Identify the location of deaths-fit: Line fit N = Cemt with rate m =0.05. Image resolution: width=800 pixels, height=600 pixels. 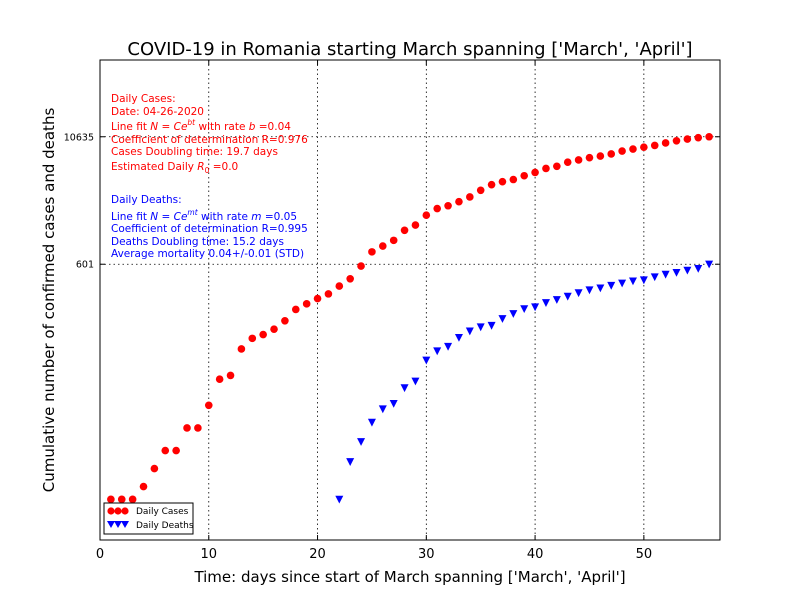
(204, 215).